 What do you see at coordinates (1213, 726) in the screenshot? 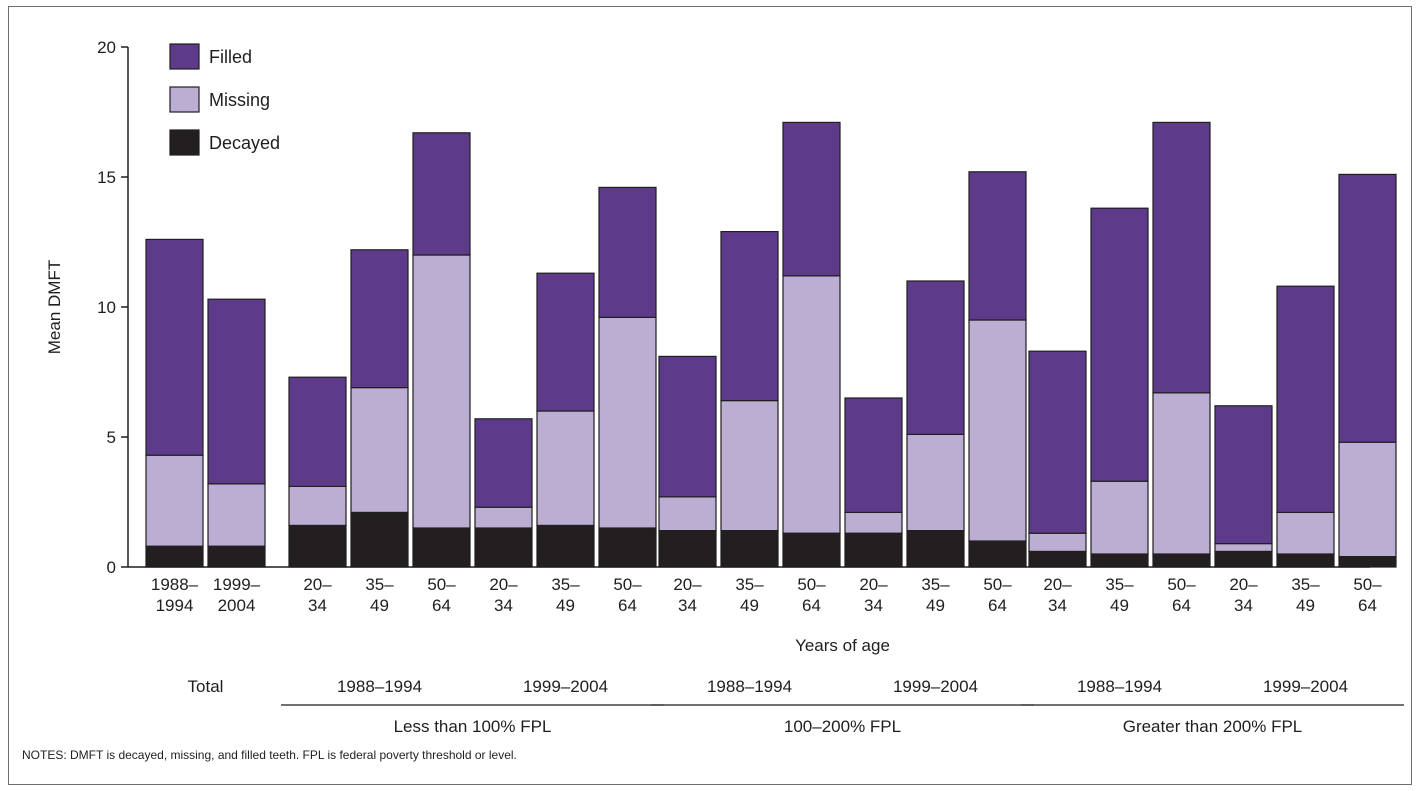
I see `super-group-label: Greater than 200% FPL` at bounding box center [1213, 726].